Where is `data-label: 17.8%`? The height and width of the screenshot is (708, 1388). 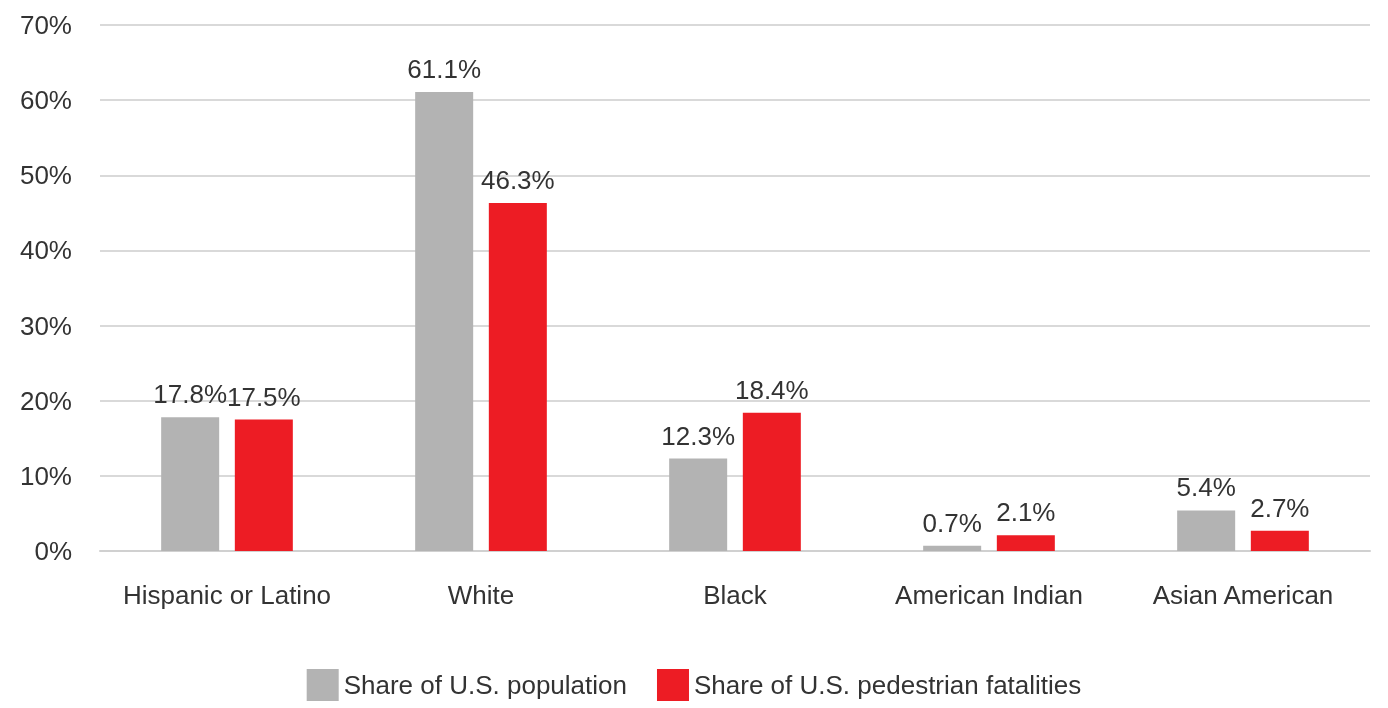
data-label: 17.8% is located at coordinates (190, 394).